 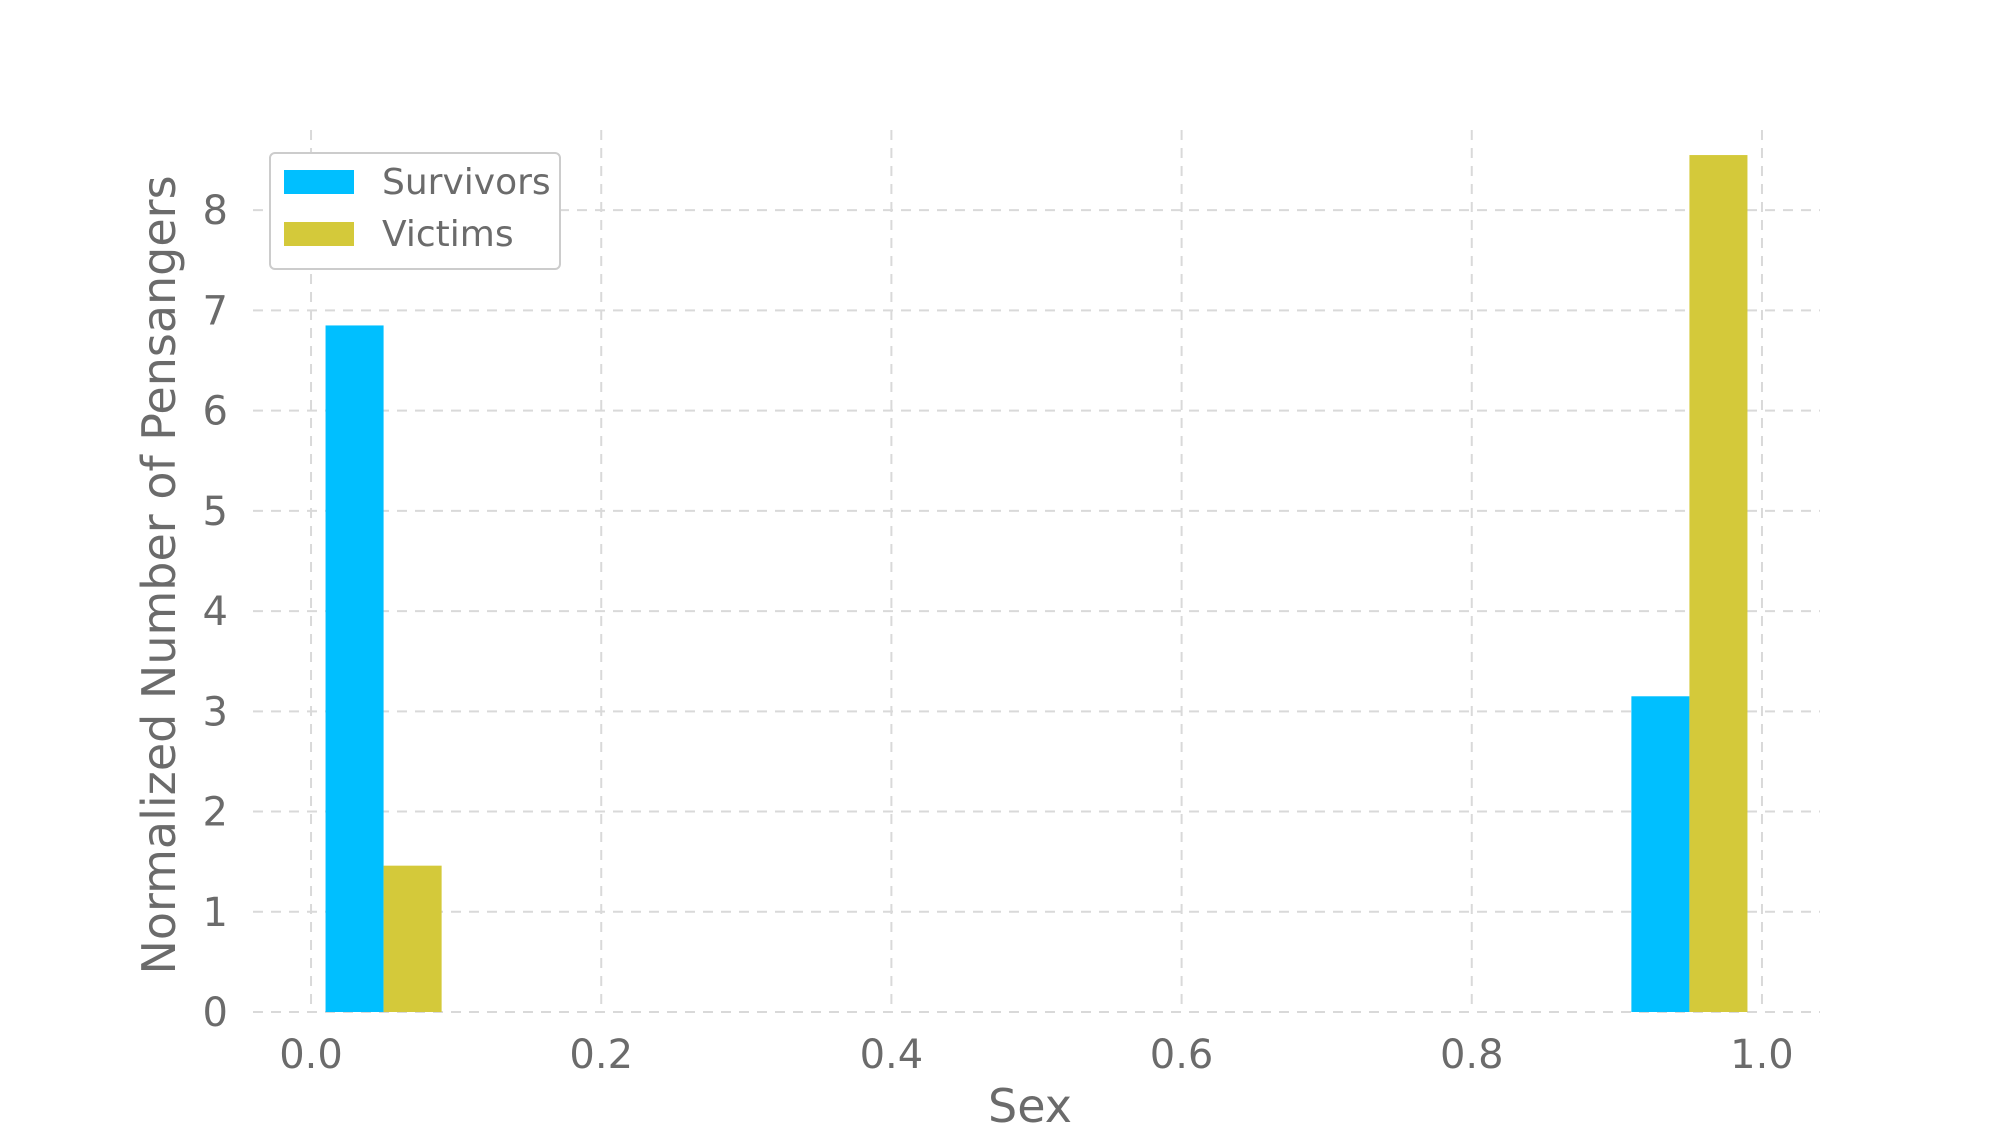 What do you see at coordinates (1472, 1055) in the screenshot?
I see `x-tick-label: 0.8` at bounding box center [1472, 1055].